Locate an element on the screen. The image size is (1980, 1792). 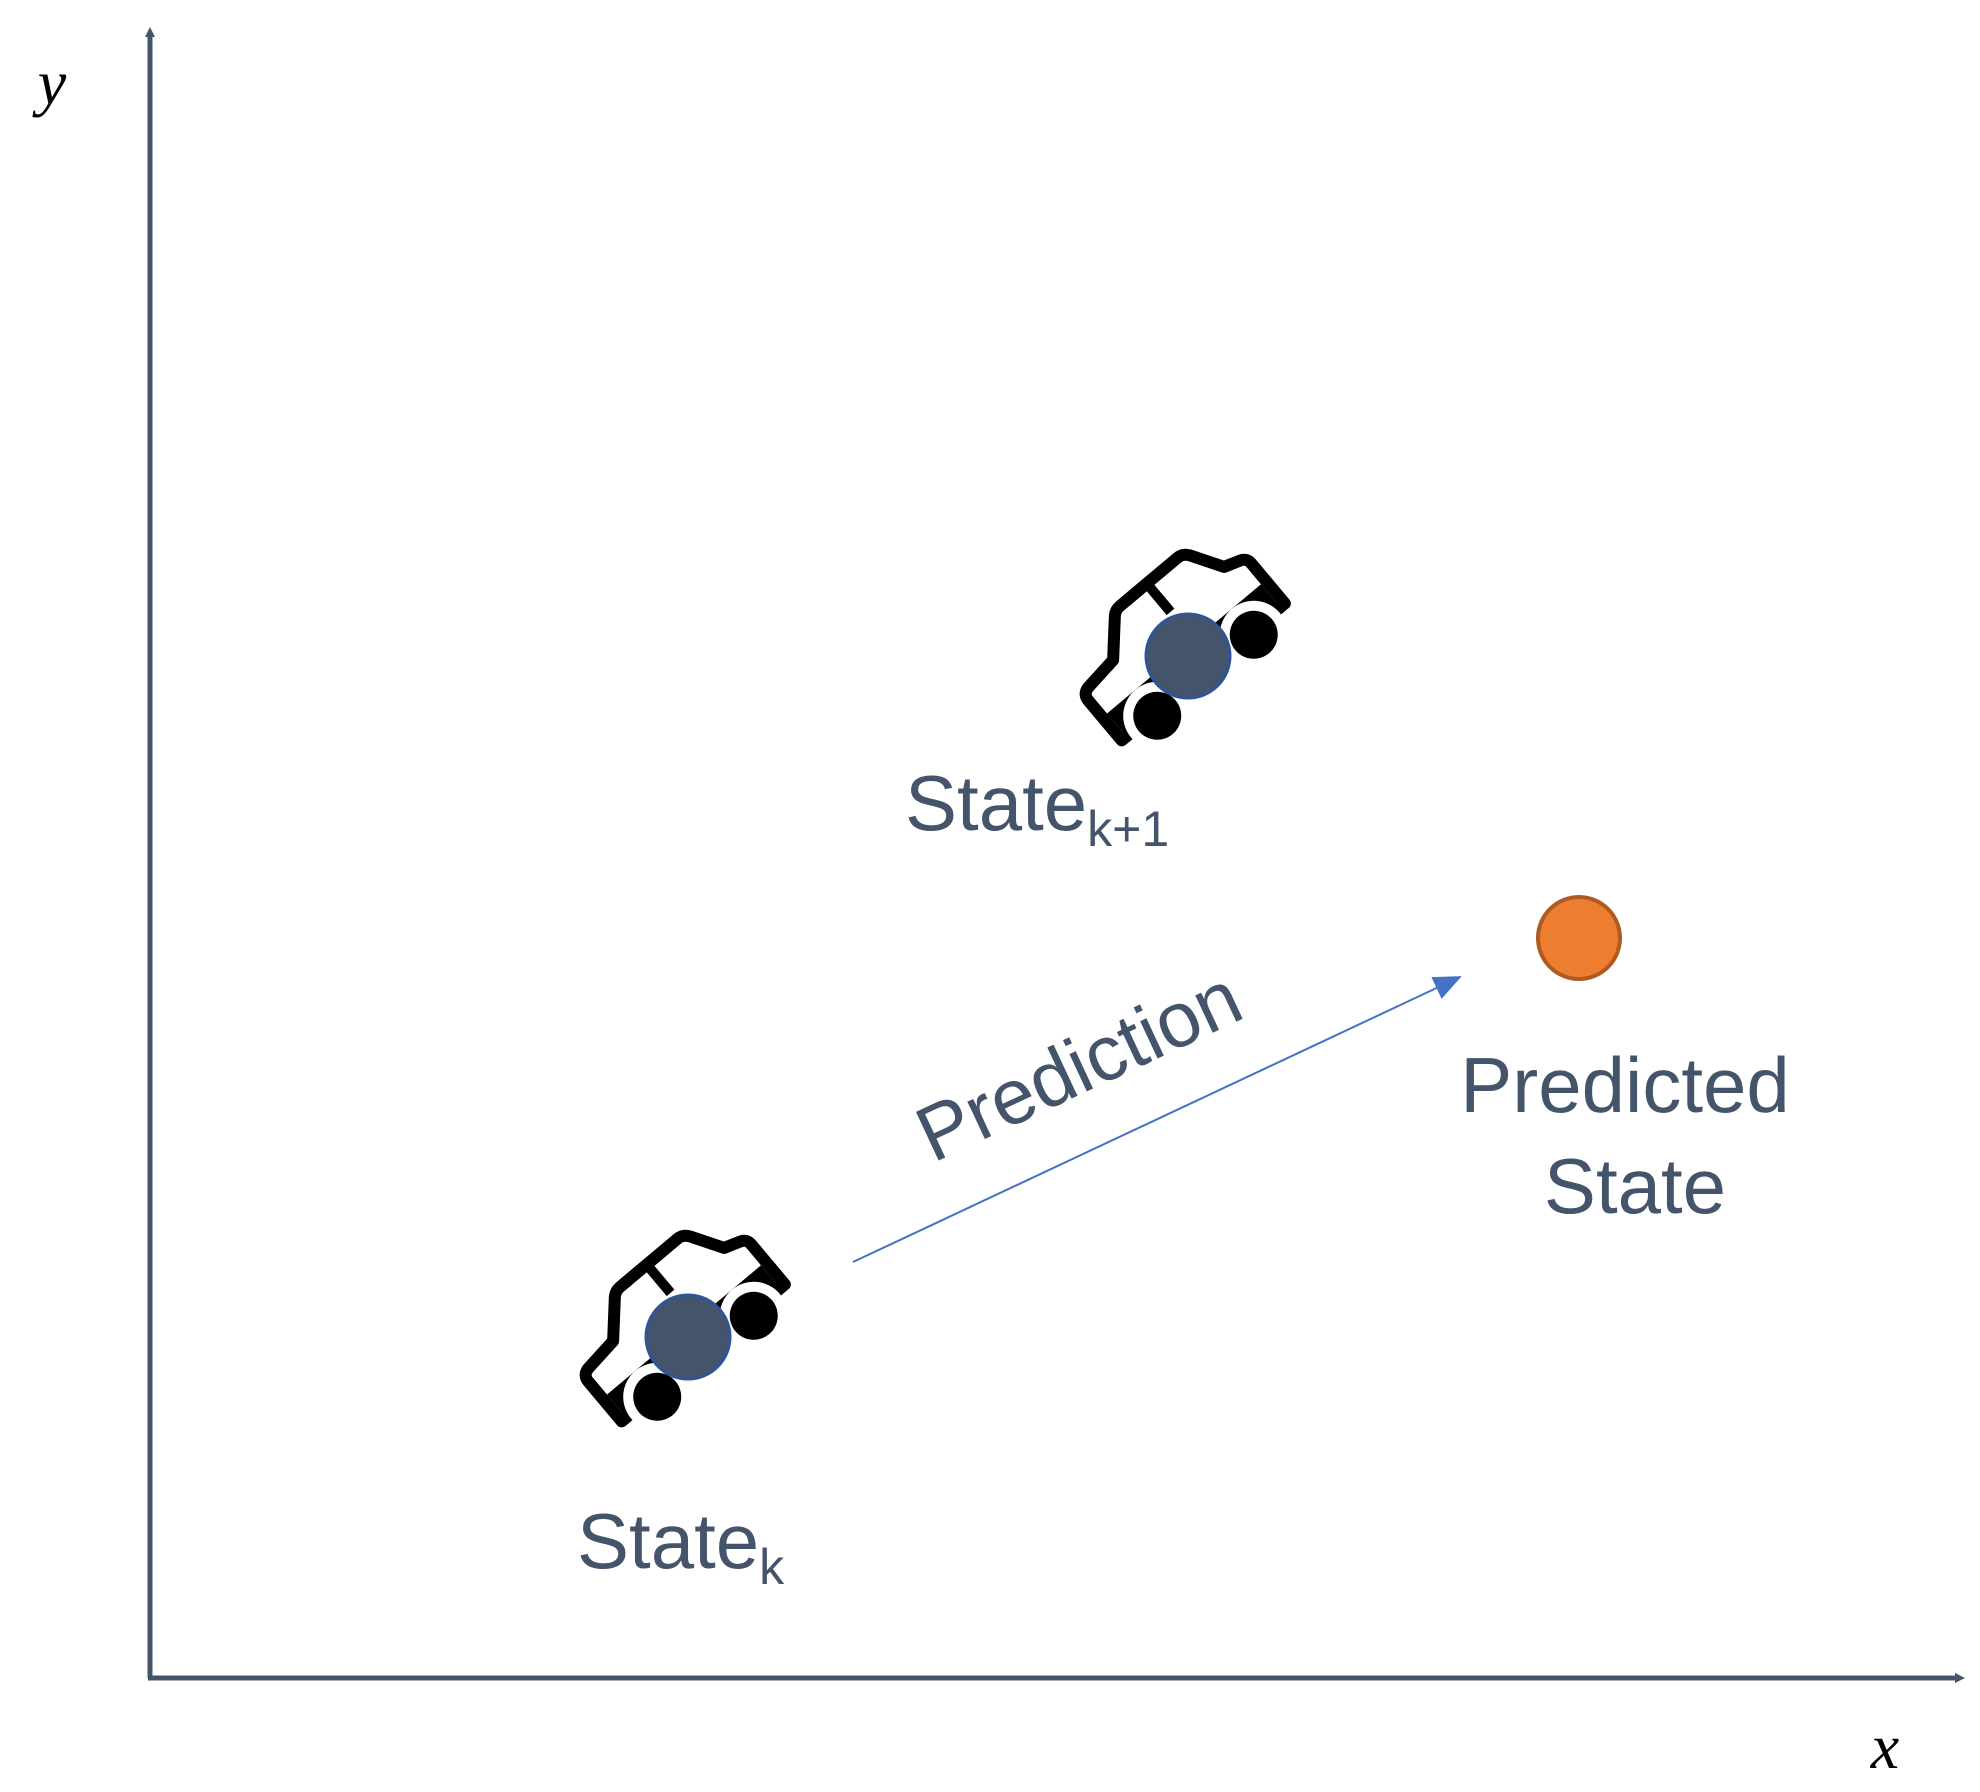
edge-label: Prediction is located at coordinates (1079, 1065).